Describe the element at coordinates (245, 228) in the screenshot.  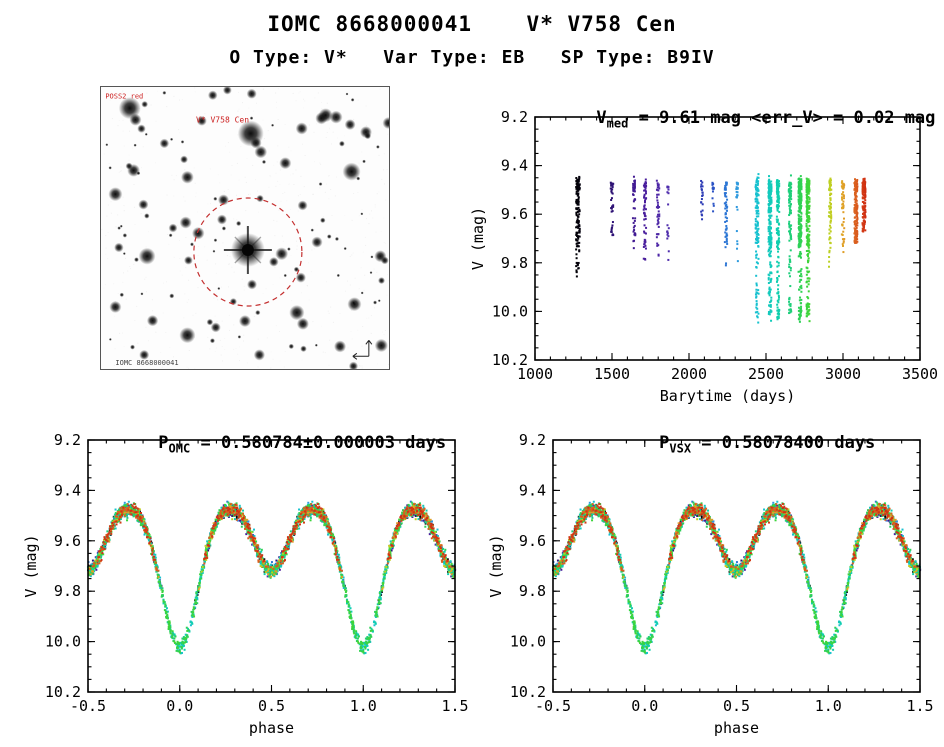
I see `star-field-image` at that location.